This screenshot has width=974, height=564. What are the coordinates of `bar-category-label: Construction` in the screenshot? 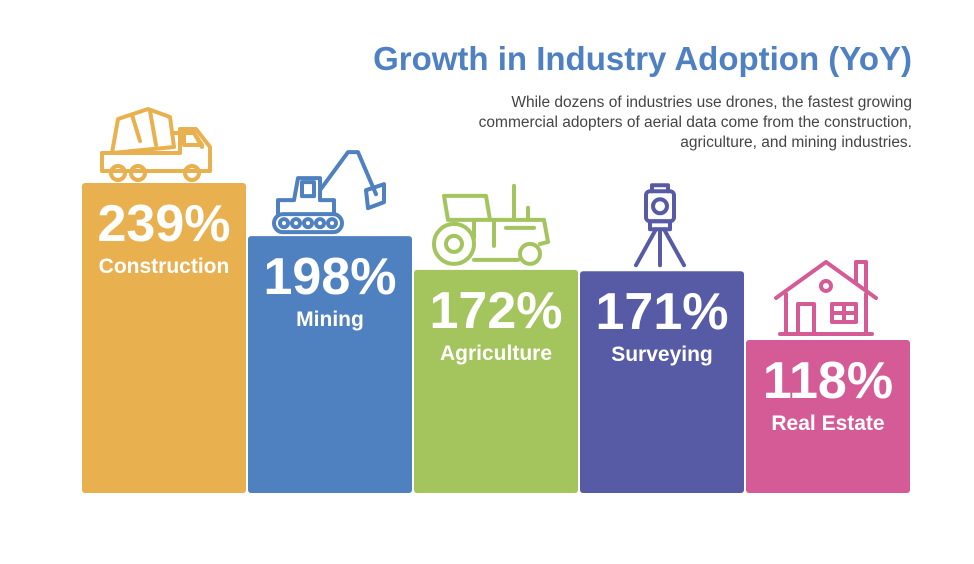 It's located at (164, 266).